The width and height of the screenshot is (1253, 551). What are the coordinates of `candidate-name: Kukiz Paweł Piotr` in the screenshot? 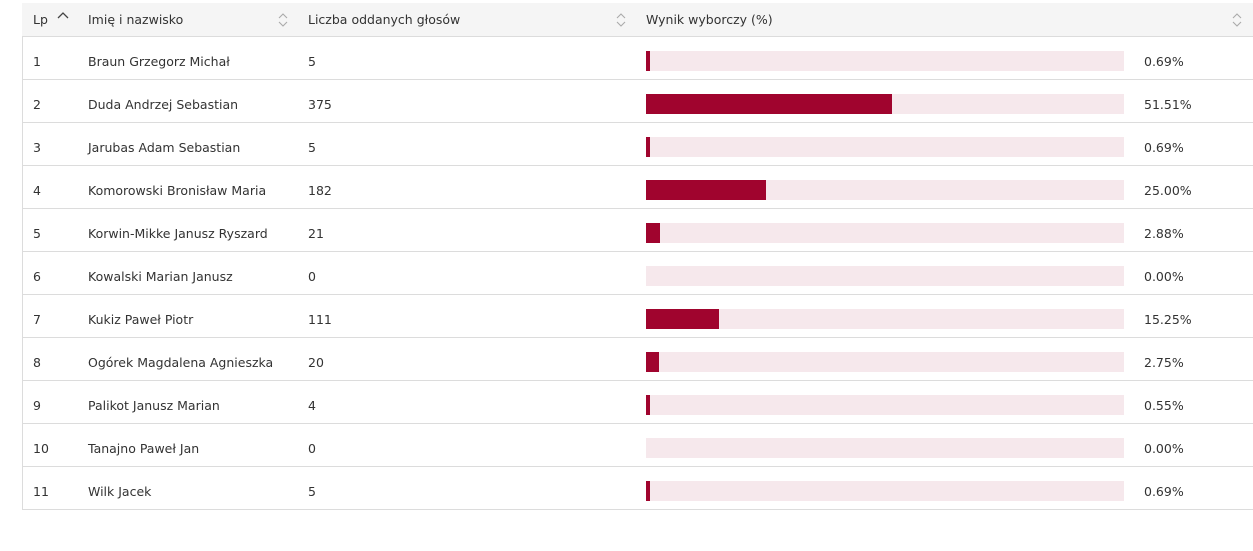 It's located at (141, 319).